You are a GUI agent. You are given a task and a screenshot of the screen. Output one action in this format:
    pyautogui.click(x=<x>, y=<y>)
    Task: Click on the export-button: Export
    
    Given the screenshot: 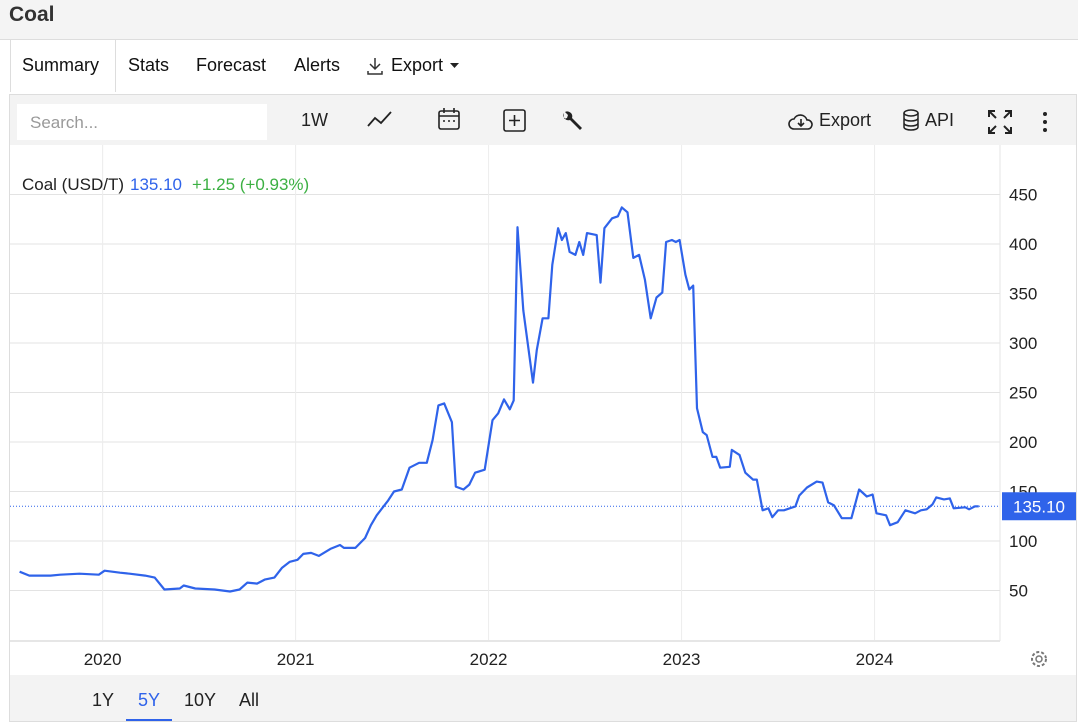 What is the action you would take?
    pyautogui.click(x=845, y=120)
    